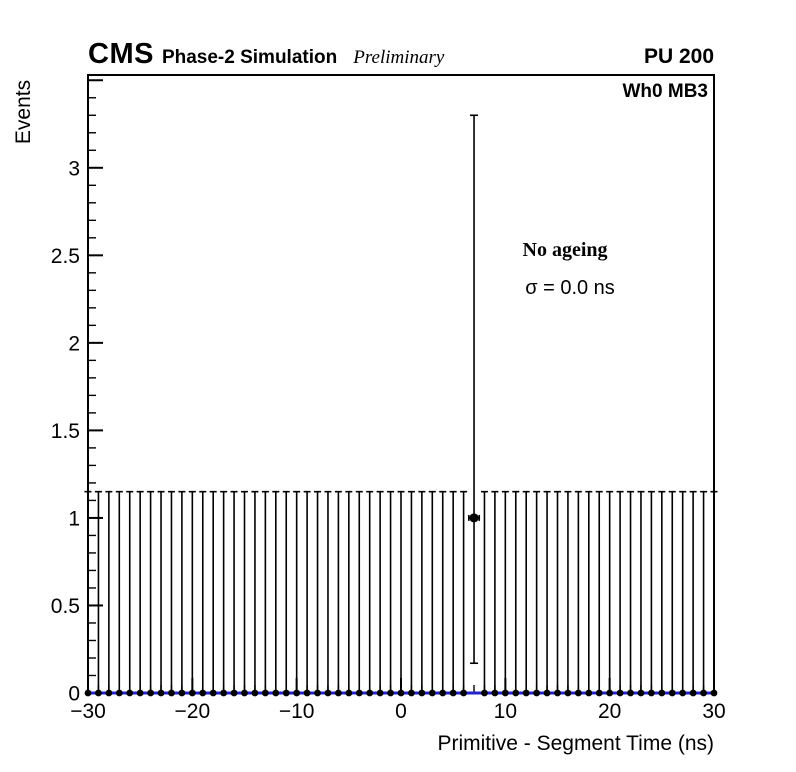 This screenshot has width=796, height=772. Describe the element at coordinates (399, 57) in the screenshot. I see `preliminary-label: Preliminary` at that location.